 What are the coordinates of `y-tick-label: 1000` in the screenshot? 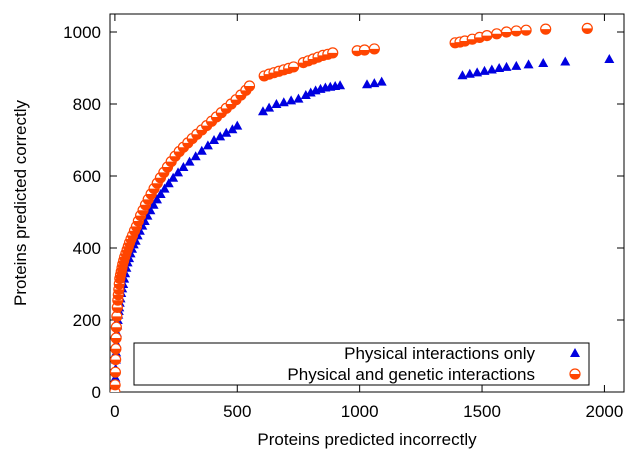 It's located at (82, 32).